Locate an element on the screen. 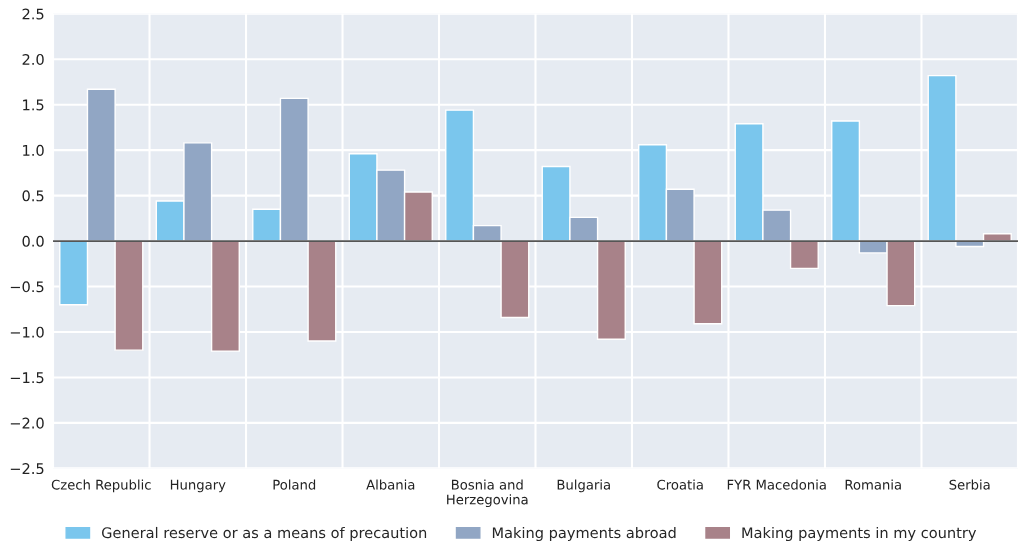 The height and width of the screenshot is (551, 1020). x-tick-label: Czech Republic is located at coordinates (101, 486).